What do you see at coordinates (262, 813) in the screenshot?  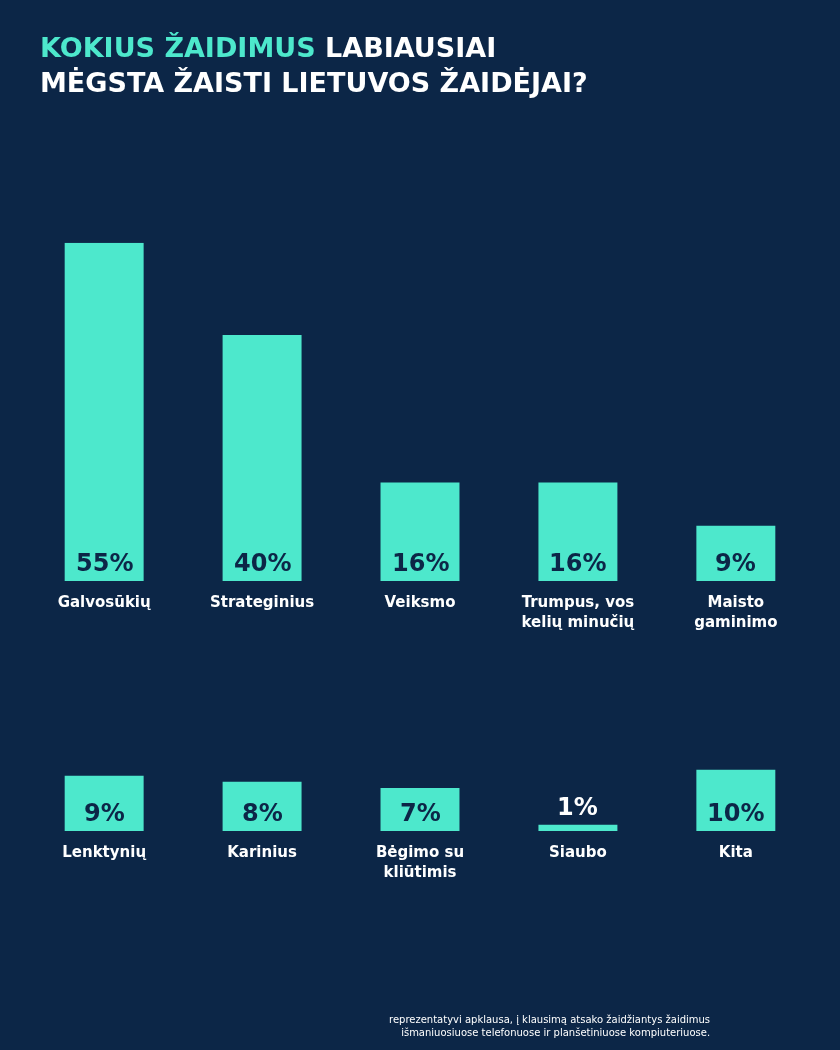 I see `data-label: 8%` at bounding box center [262, 813].